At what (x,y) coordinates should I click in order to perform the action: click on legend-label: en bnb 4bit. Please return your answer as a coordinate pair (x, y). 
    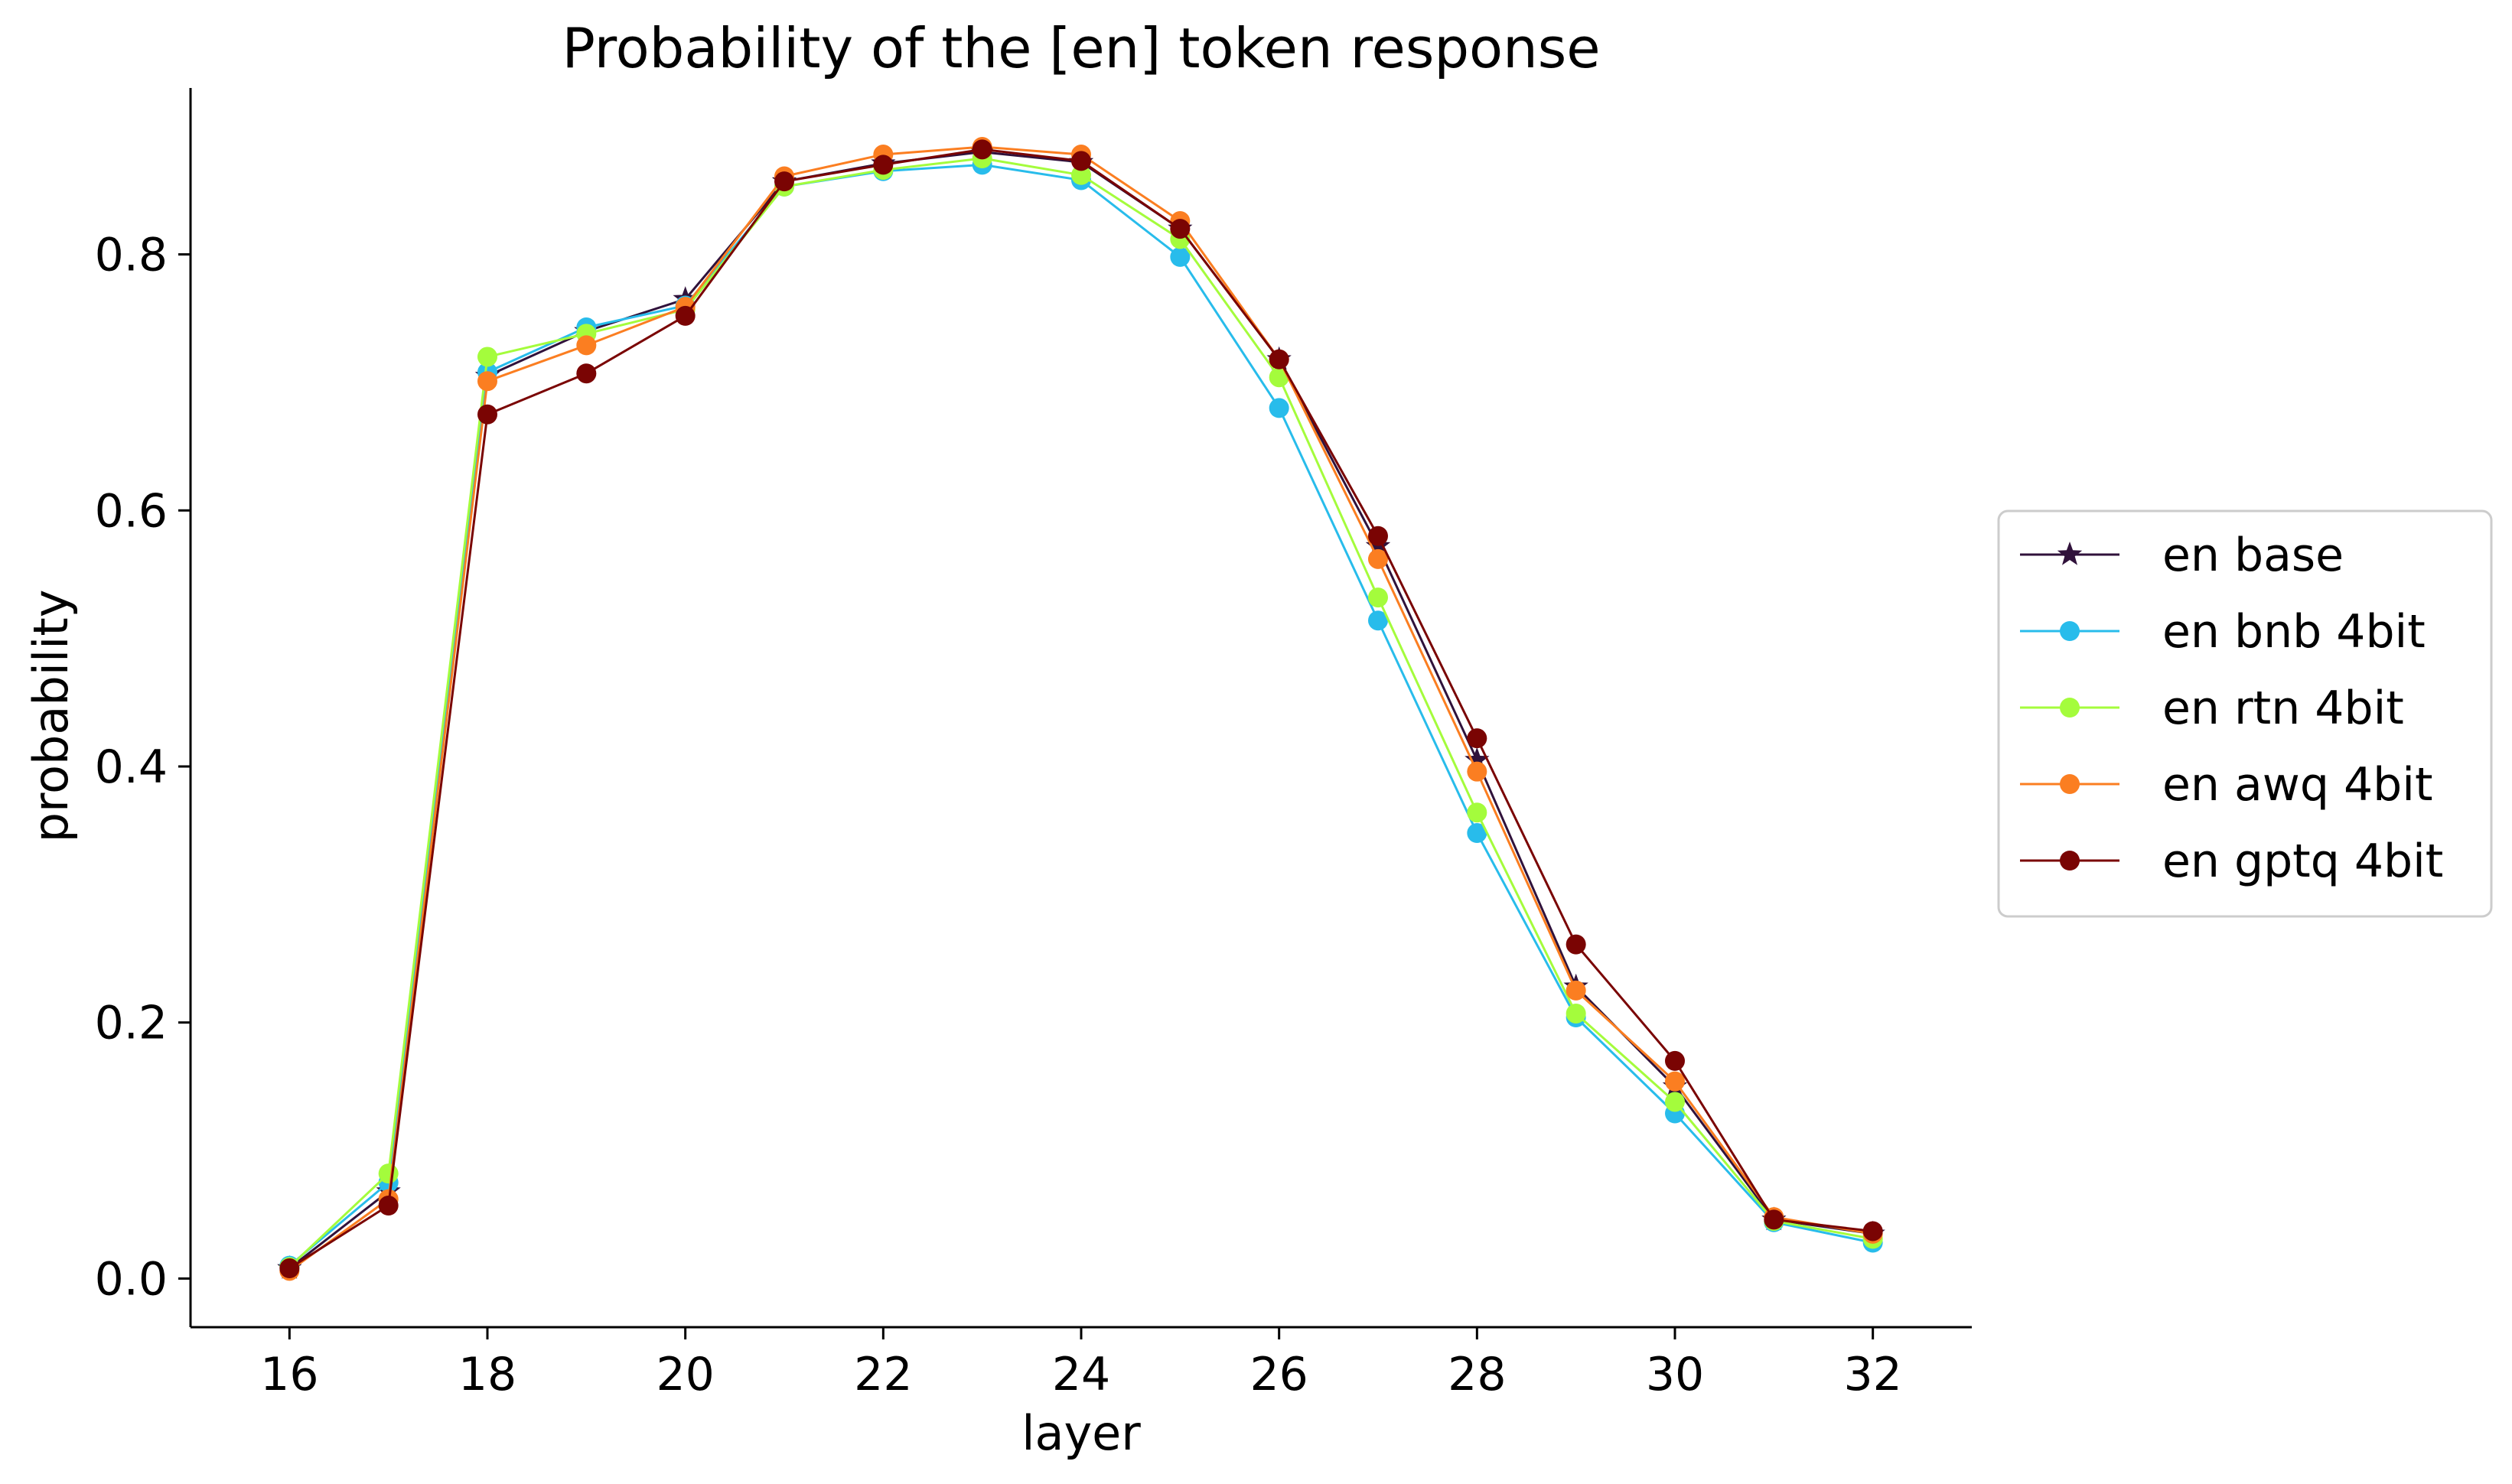
    Looking at the image, I should click on (2294, 632).